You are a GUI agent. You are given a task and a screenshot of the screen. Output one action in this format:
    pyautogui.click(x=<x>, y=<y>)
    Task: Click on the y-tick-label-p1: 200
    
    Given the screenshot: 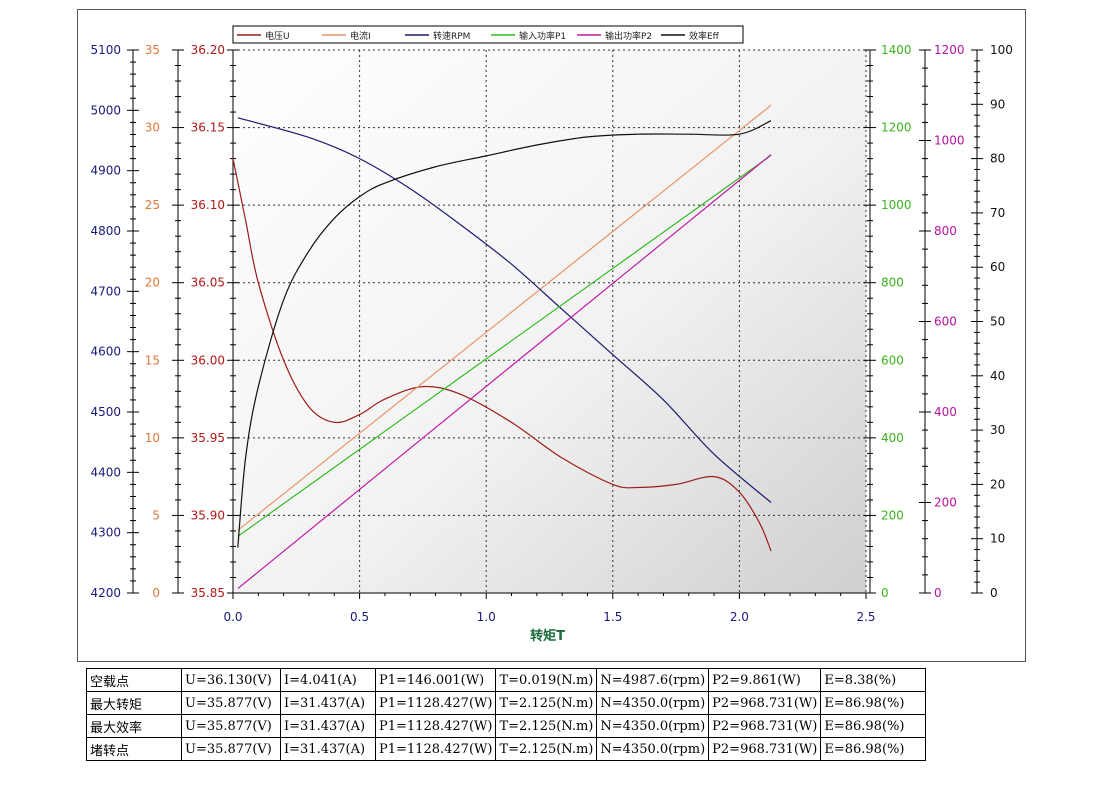 What is the action you would take?
    pyautogui.click(x=892, y=515)
    